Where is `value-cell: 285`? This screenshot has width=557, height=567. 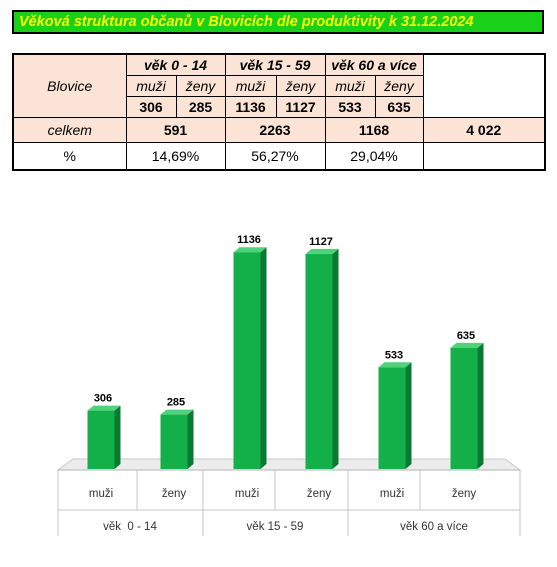
value-cell: 285 is located at coordinates (200, 107).